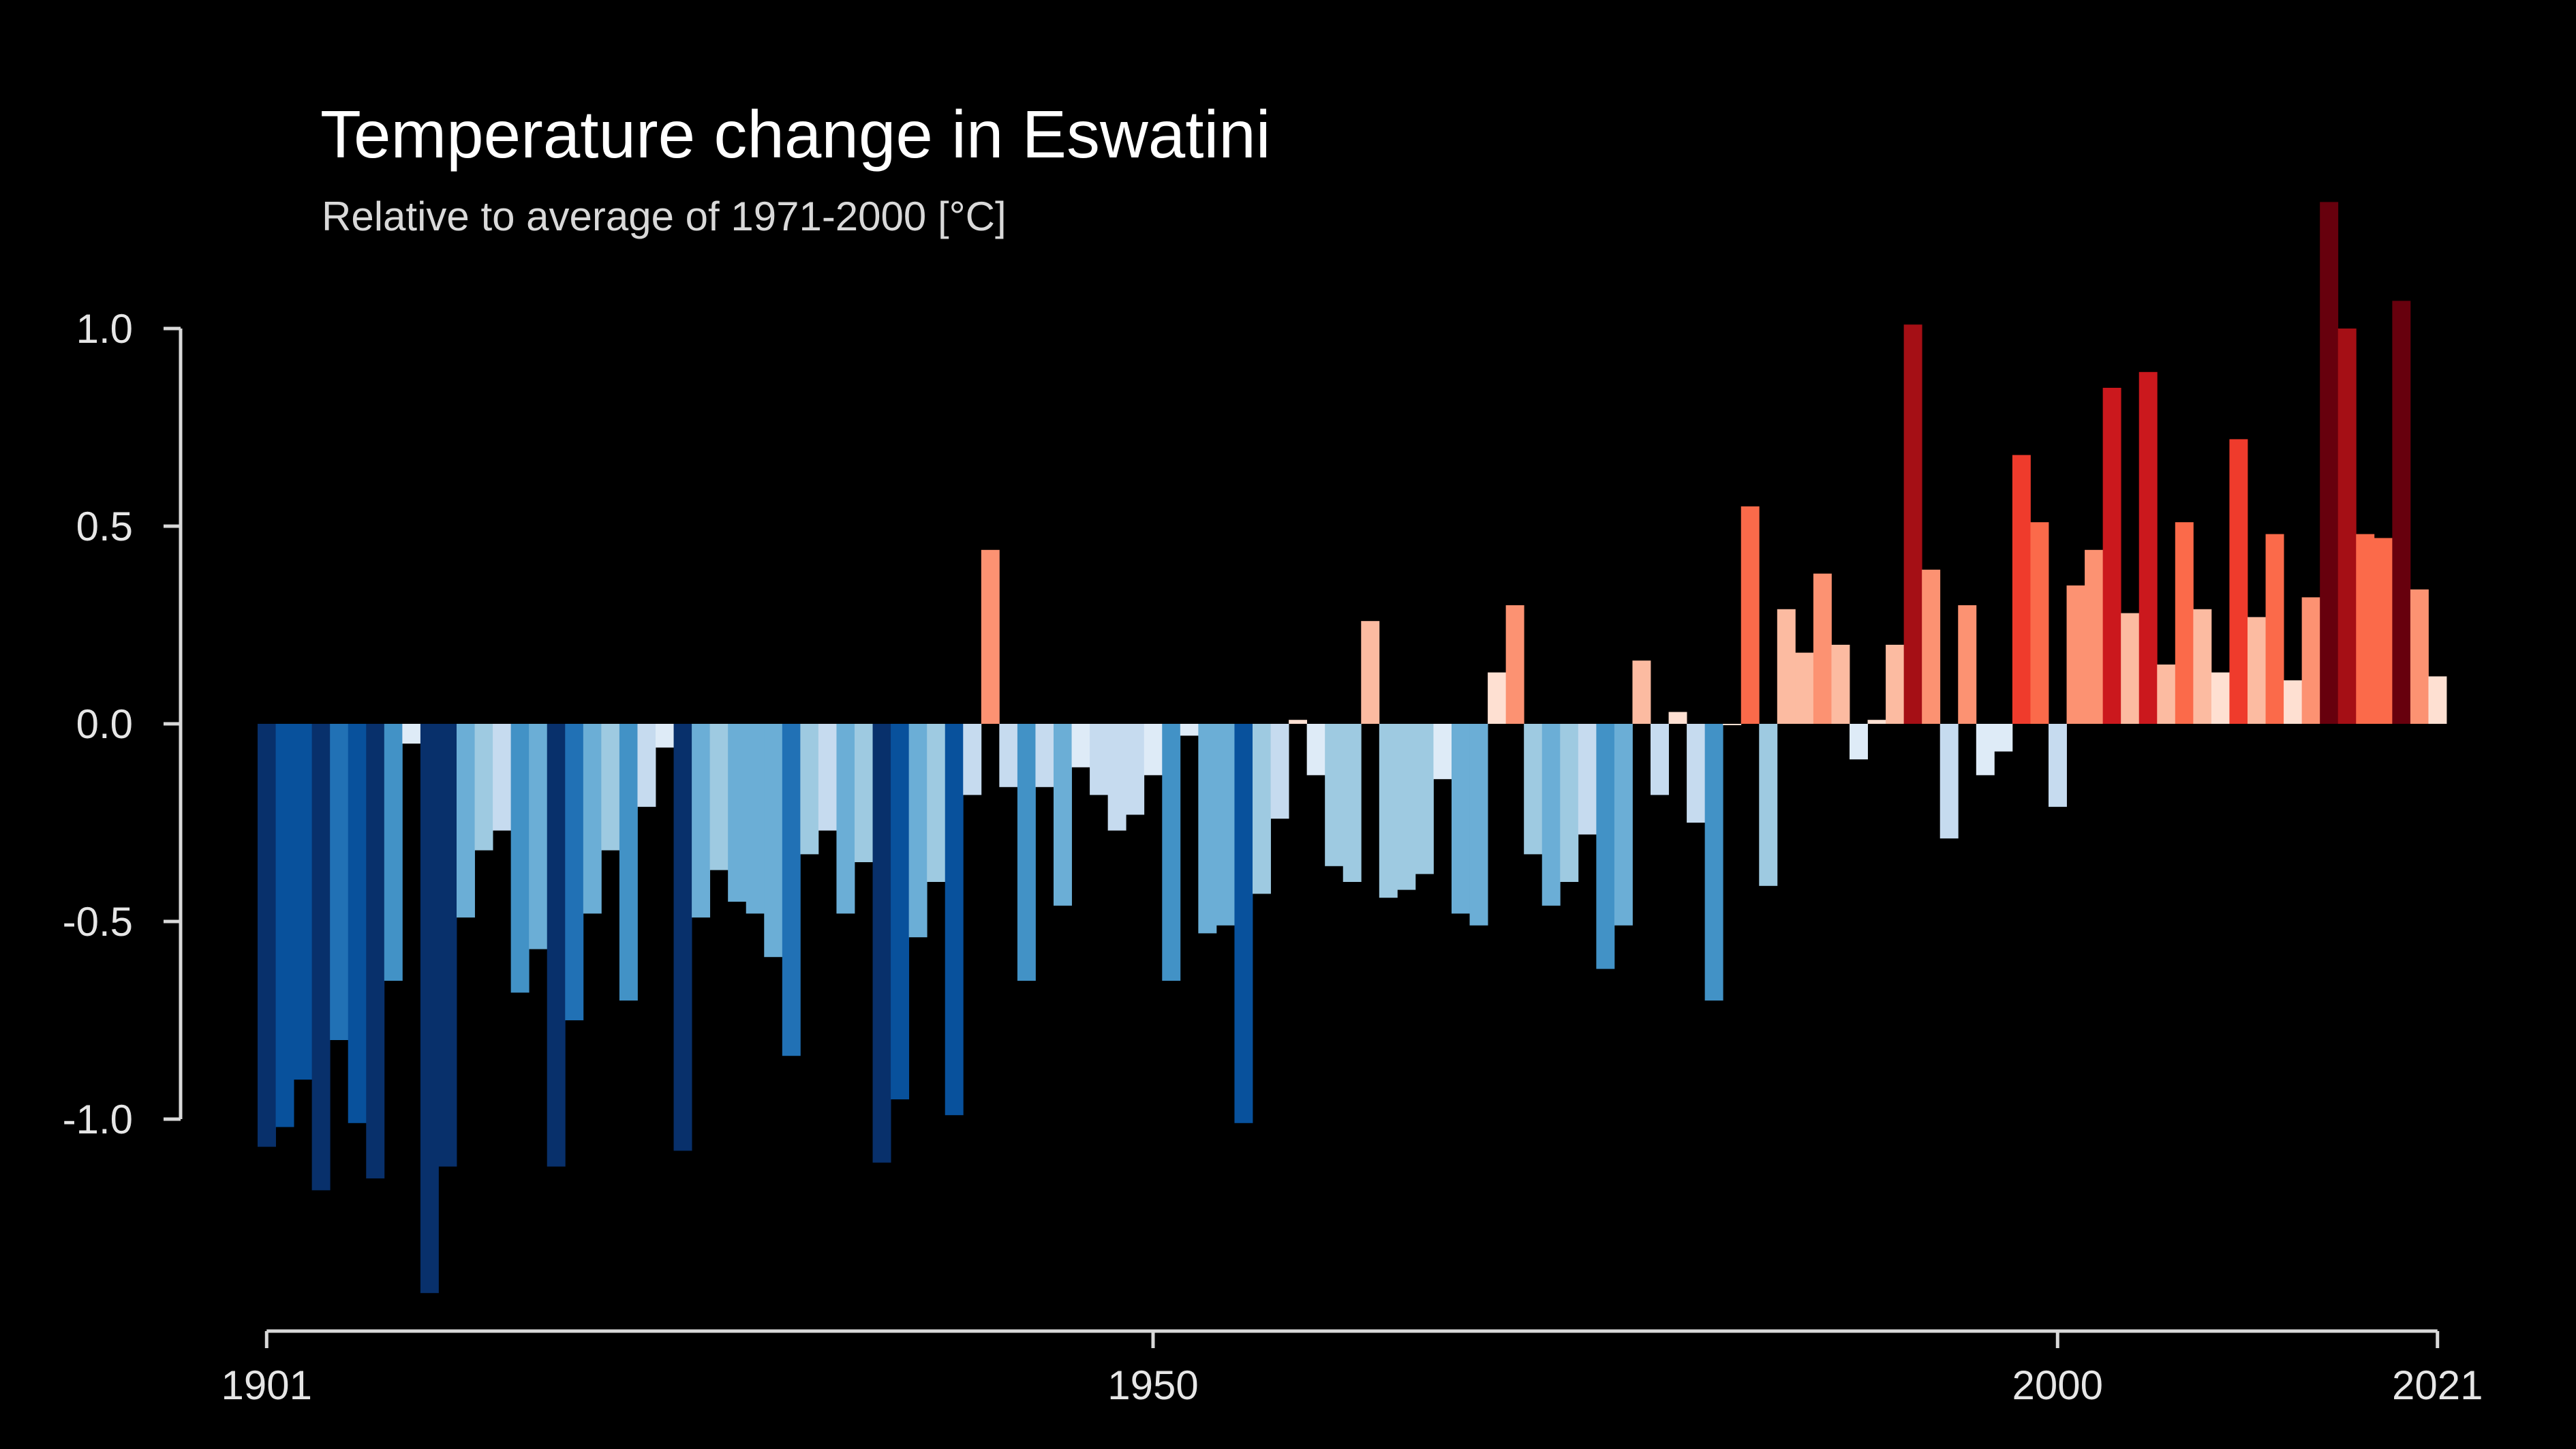  I want to click on bar-1999, so click(2039, 623).